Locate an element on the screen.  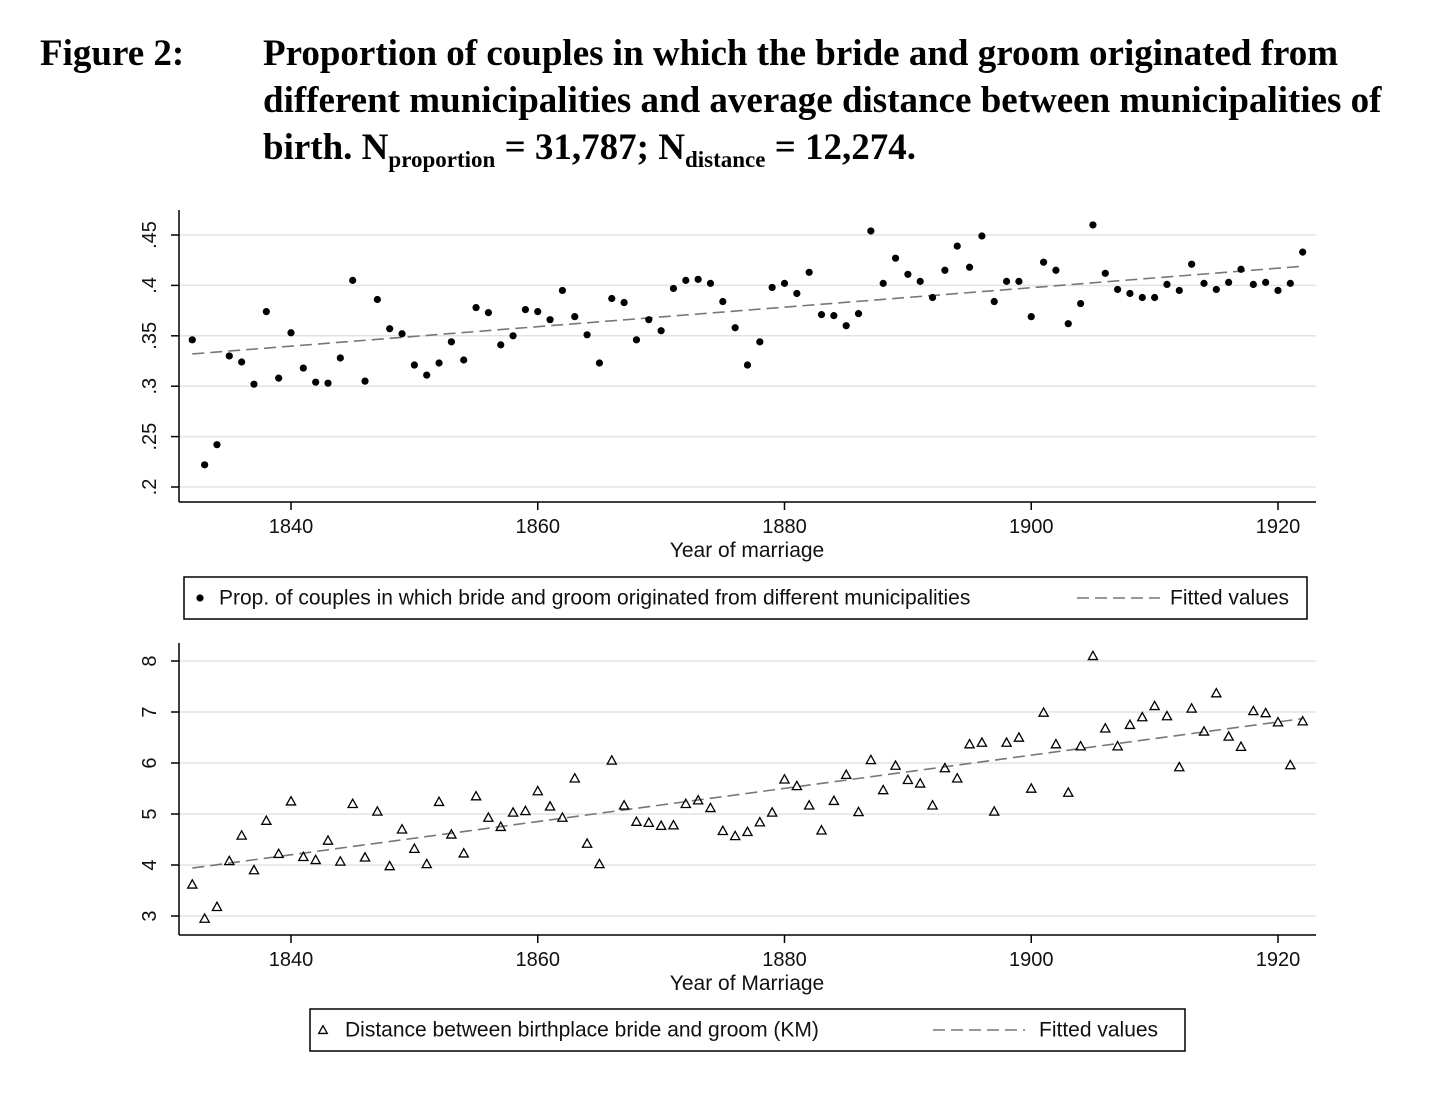
chart1-legend-label-fit: Fitted values is located at coordinates (1229, 598).